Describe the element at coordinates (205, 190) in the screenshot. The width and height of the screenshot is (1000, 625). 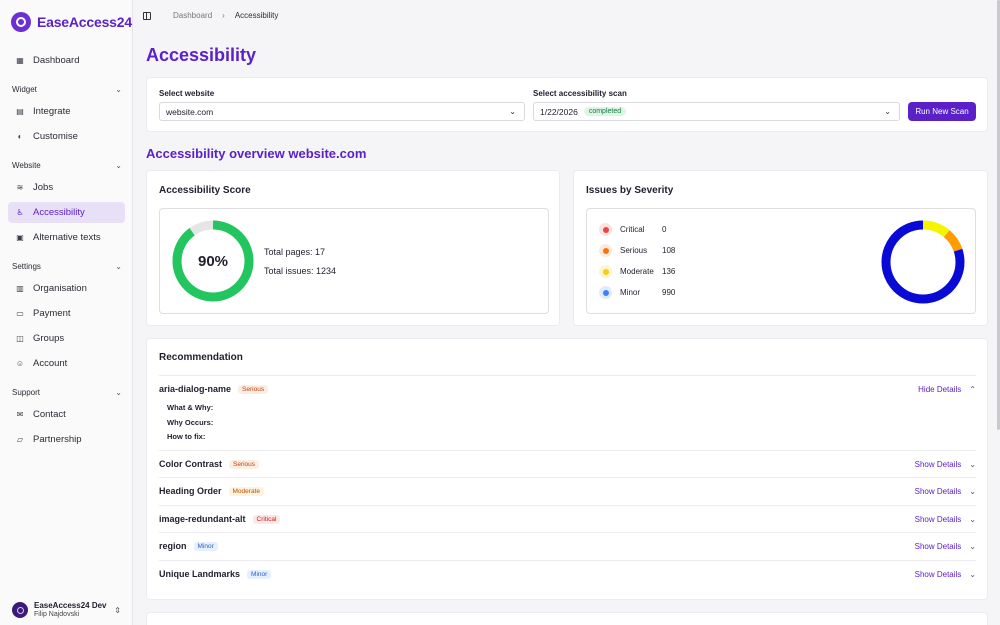
I see `score-card-title: Accessibility Score` at that location.